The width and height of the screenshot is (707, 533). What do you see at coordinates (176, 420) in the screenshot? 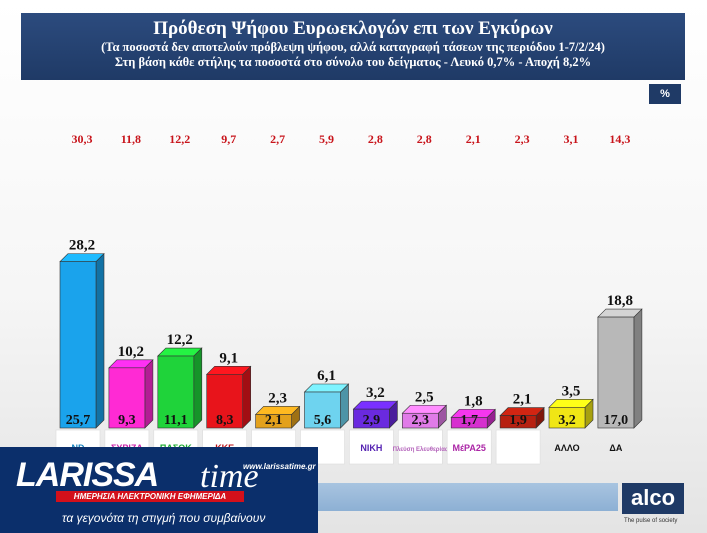
I see `base-label-2: 11,1` at bounding box center [176, 420].